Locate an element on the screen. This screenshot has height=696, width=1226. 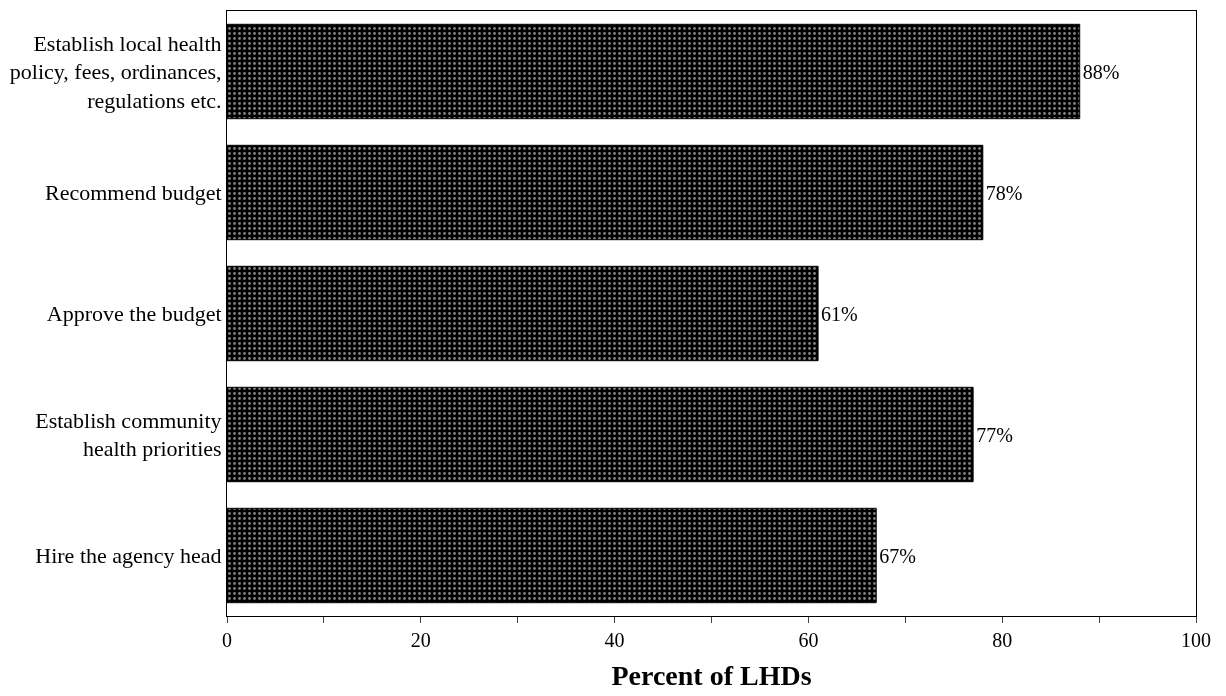
x-tick-label: 40 is located at coordinates (614, 640).